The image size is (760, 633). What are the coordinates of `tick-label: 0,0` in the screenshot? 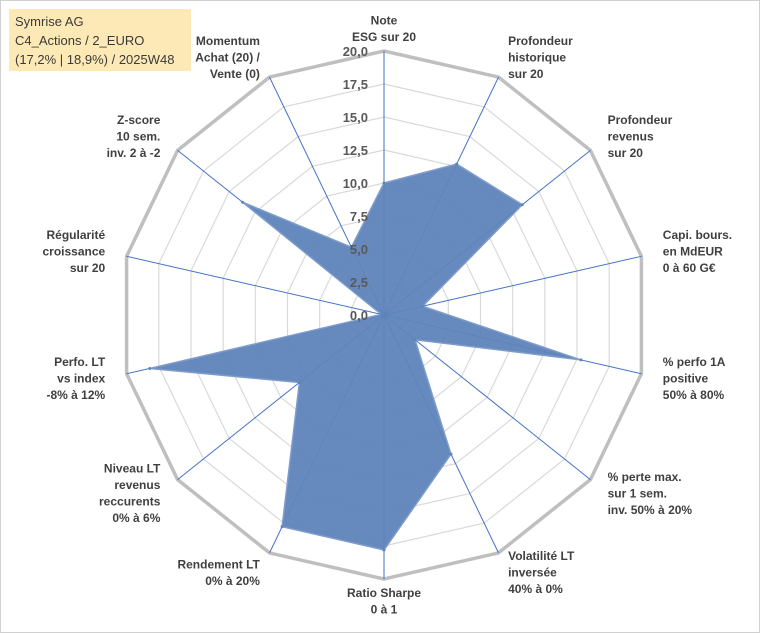 It's located at (359, 315).